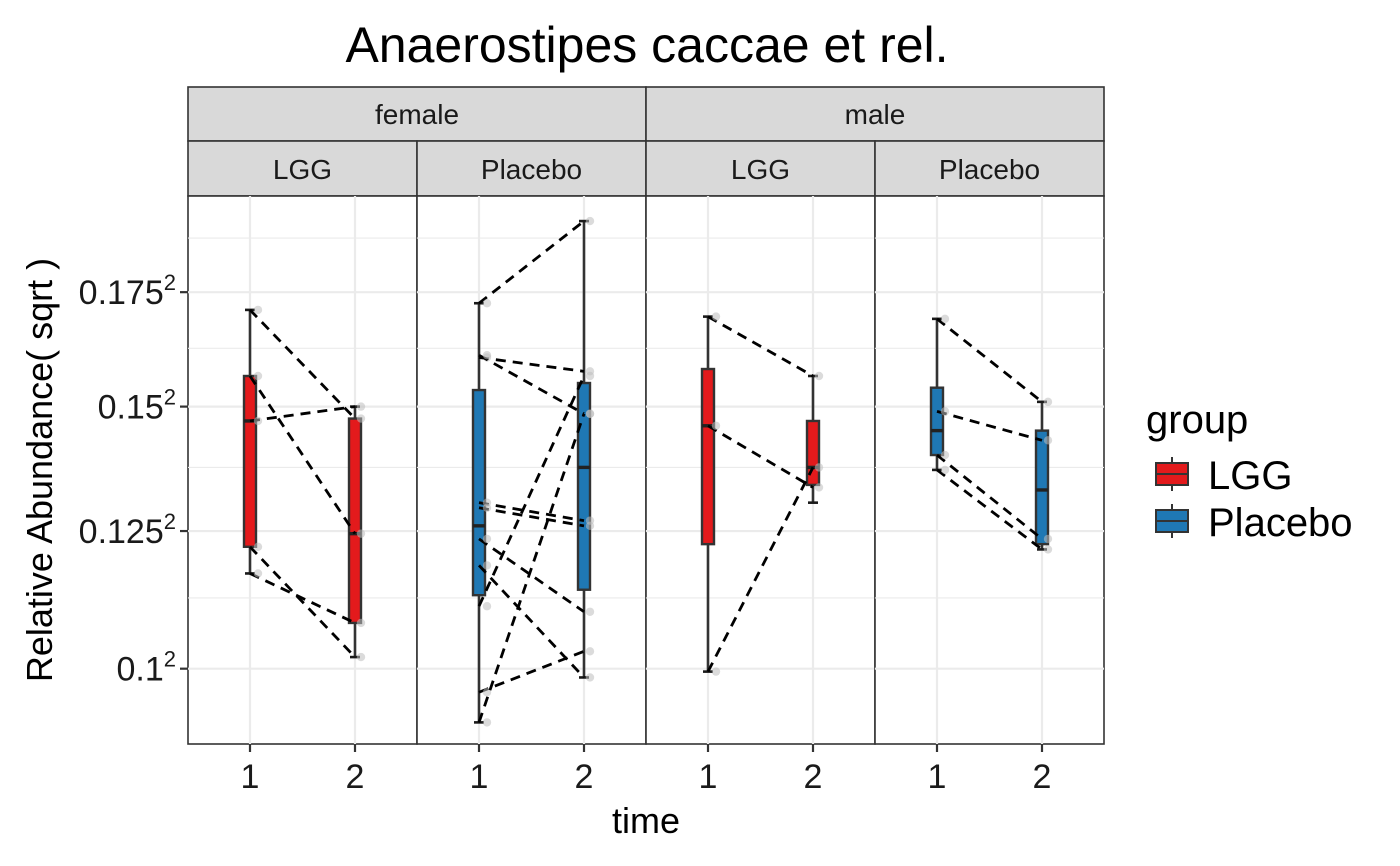 This screenshot has height=866, width=1400. Describe the element at coordinates (1250, 476) in the screenshot. I see `legend-lgg-label: LGG` at that location.